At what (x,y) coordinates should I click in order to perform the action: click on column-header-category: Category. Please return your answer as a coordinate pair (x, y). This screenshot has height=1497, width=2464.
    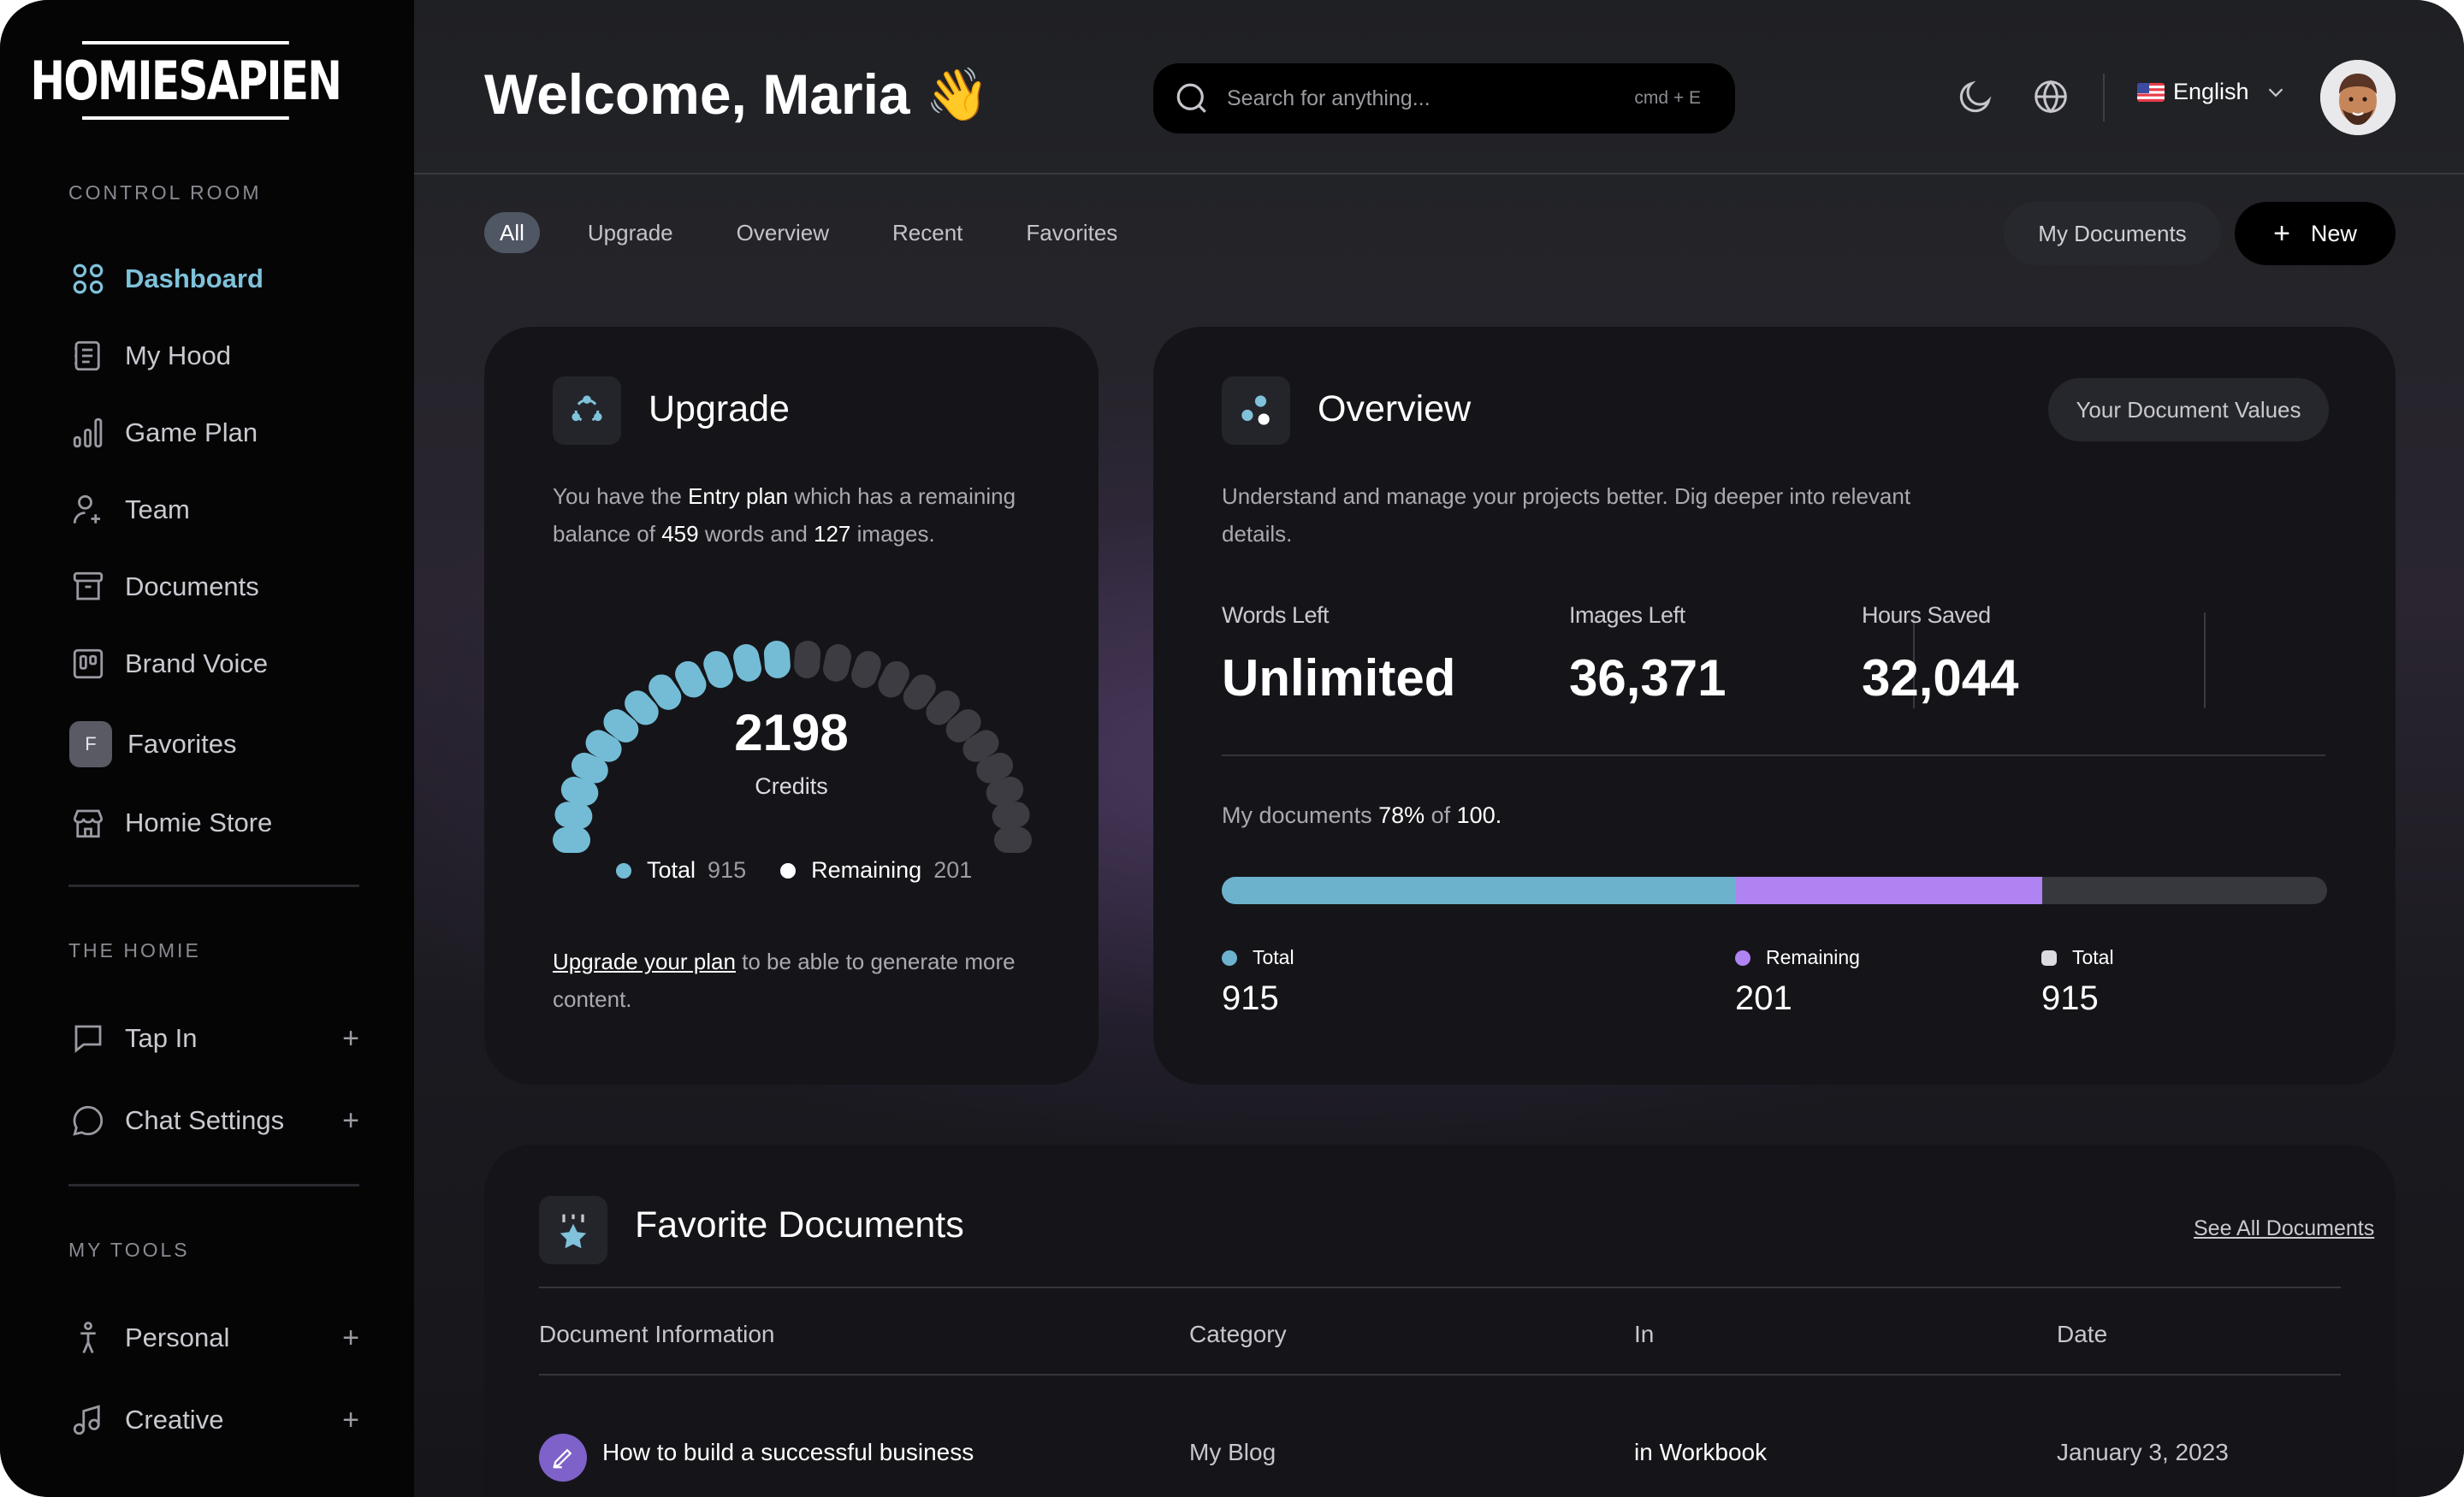
    Looking at the image, I should click on (1238, 1334).